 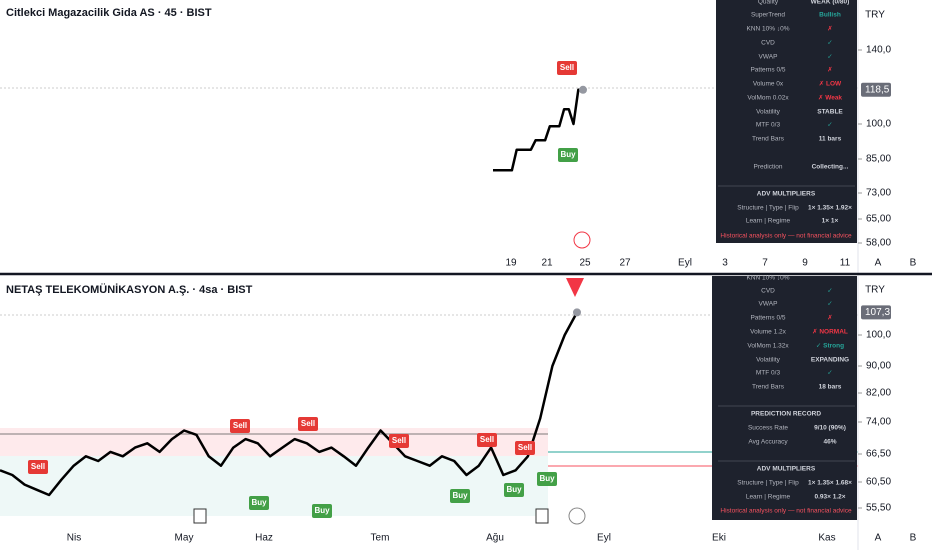 What do you see at coordinates (878, 422) in the screenshot?
I see `y-tick-label: 74,00` at bounding box center [878, 422].